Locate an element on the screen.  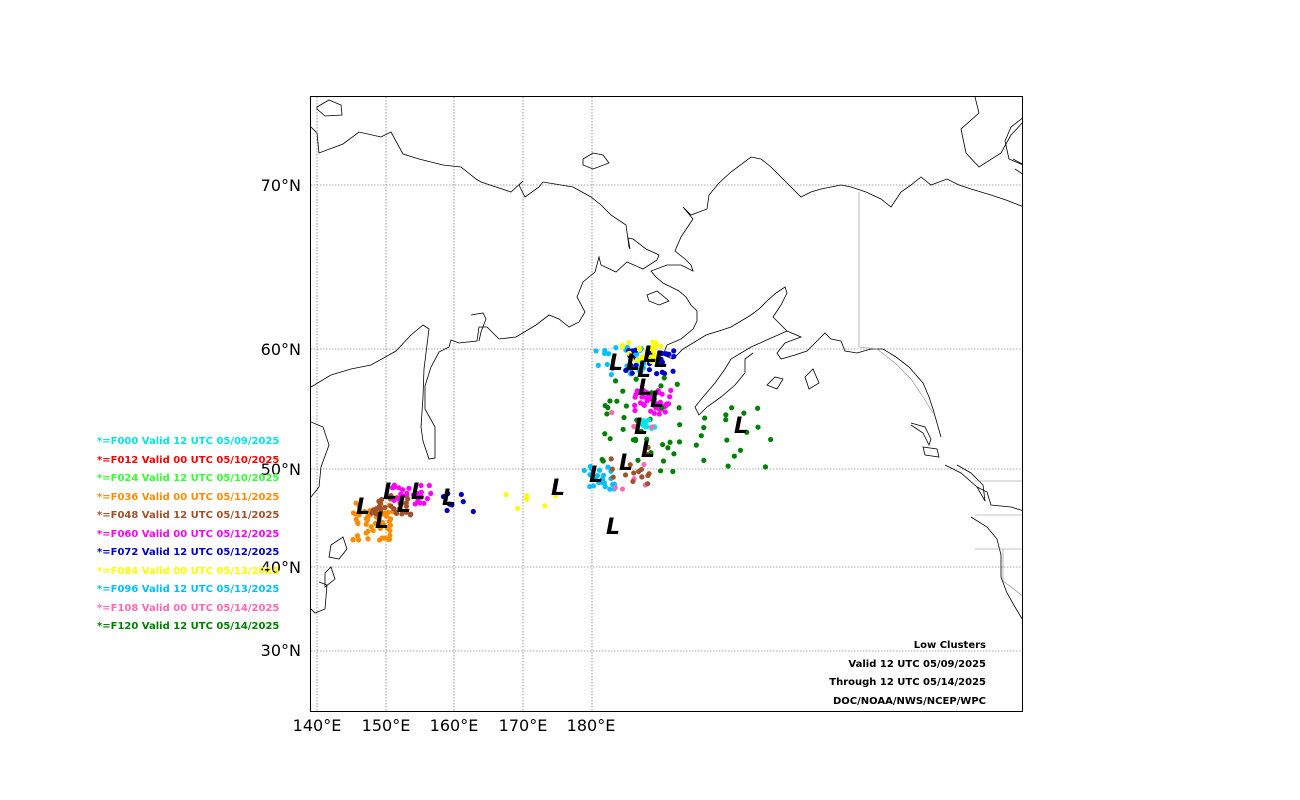
legend-f108: *=F108 Valid 00 UTC 05/14/2025 is located at coordinates (188, 608).